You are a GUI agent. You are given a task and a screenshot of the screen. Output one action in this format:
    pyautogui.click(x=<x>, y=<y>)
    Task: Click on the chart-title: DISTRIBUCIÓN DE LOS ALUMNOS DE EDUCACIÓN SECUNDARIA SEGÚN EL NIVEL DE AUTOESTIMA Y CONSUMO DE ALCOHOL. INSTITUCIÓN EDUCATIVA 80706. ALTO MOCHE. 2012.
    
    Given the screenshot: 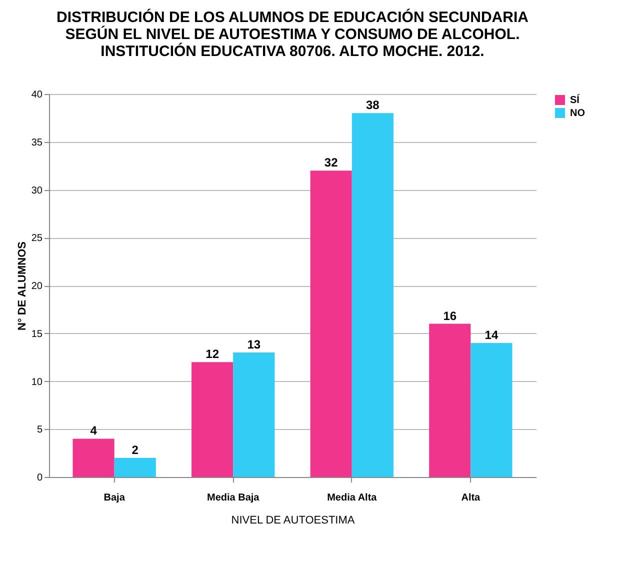 What is the action you would take?
    pyautogui.click(x=292, y=34)
    